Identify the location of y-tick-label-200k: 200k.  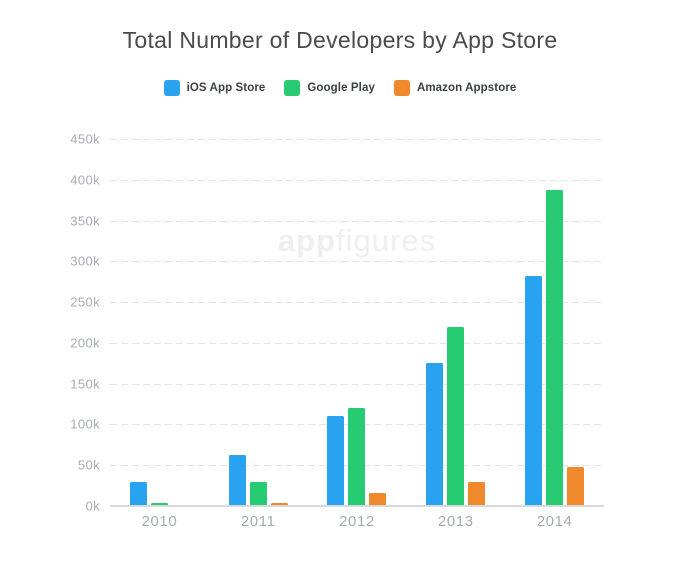
(85, 343).